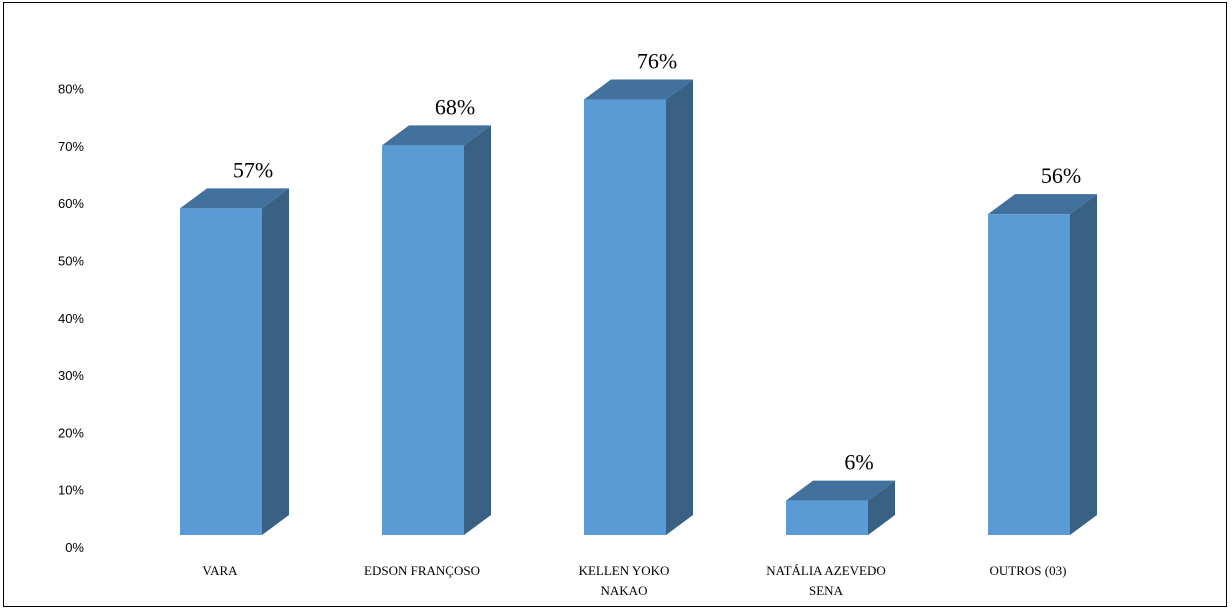 Image resolution: width=1232 pixels, height=611 pixels. What do you see at coordinates (1028, 570) in the screenshot?
I see `category-label: OUTROS (03)` at bounding box center [1028, 570].